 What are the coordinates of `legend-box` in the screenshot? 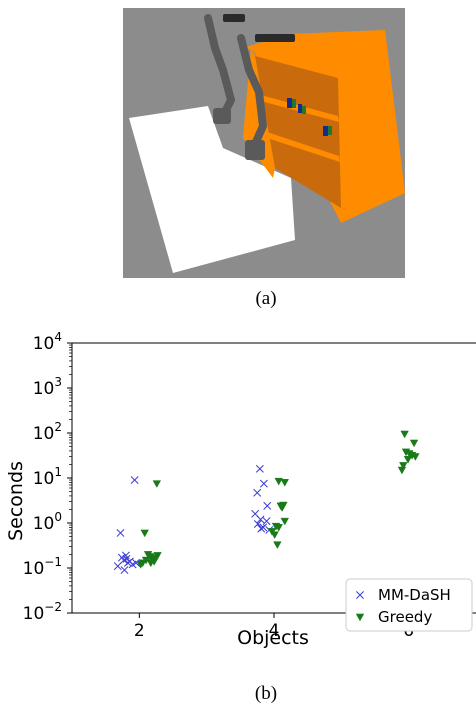 It's located at (409, 605).